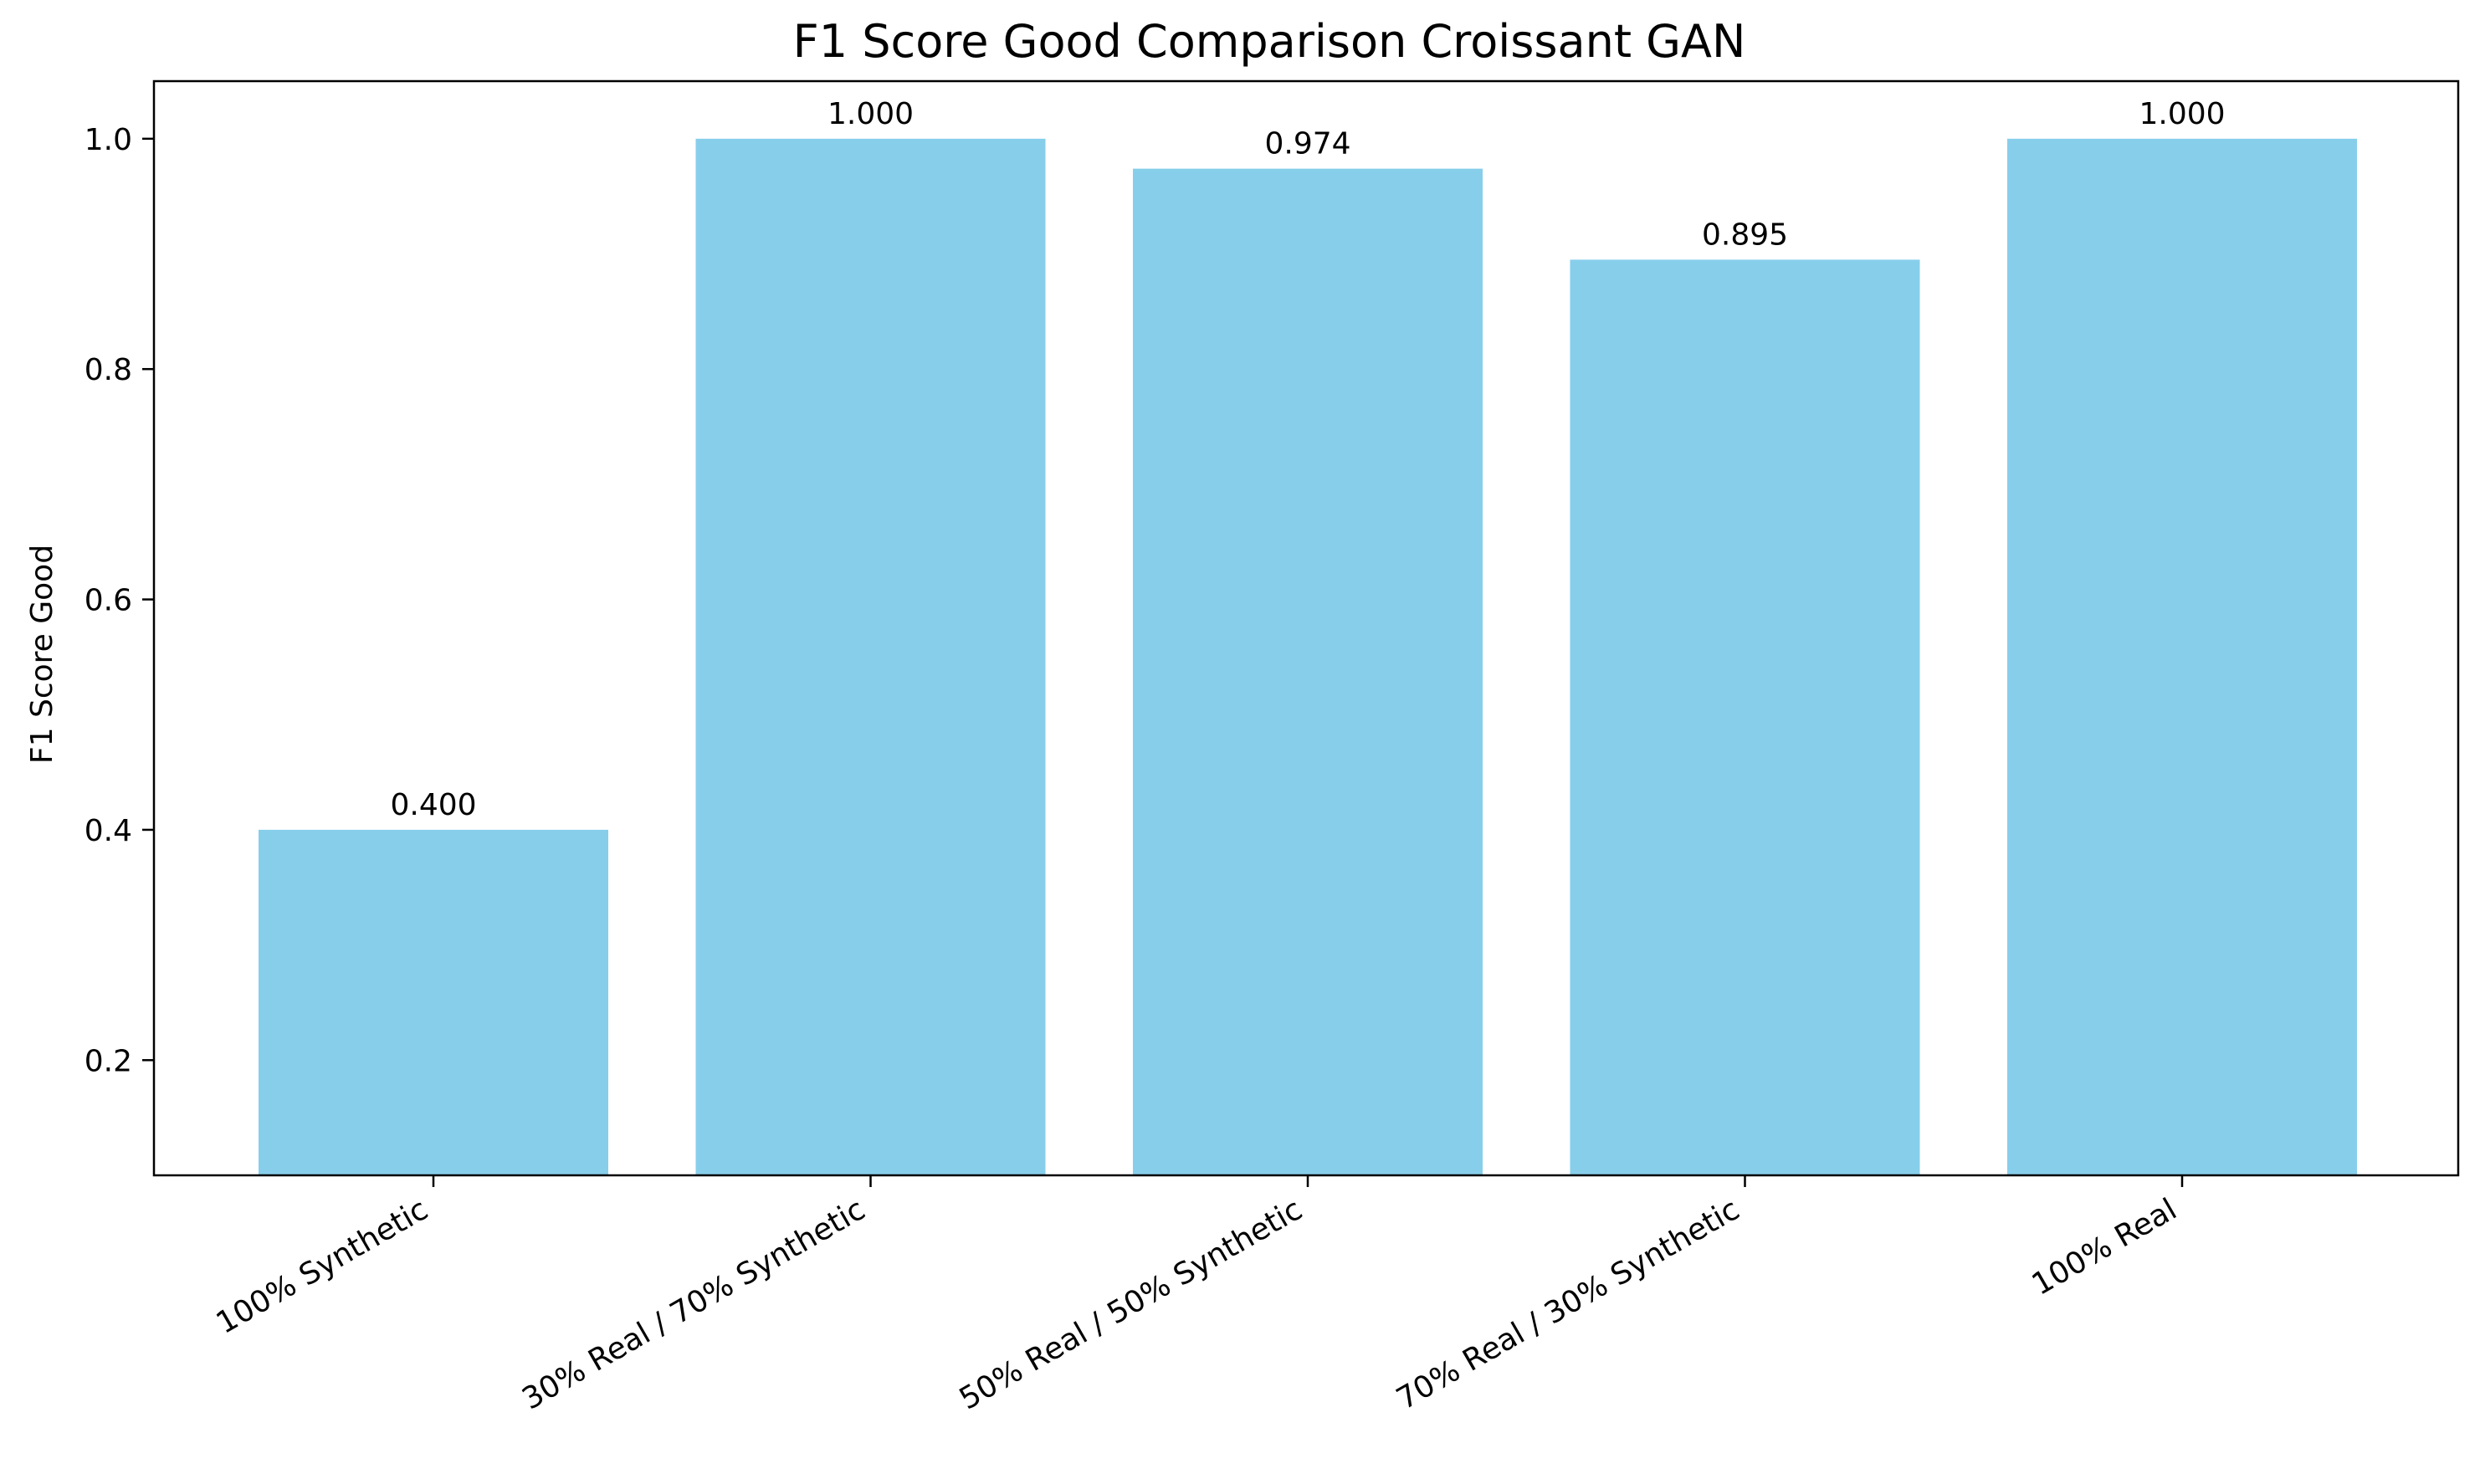 This screenshot has height=1484, width=2485. I want to click on y-tick-label-2: 0.6, so click(108, 601).